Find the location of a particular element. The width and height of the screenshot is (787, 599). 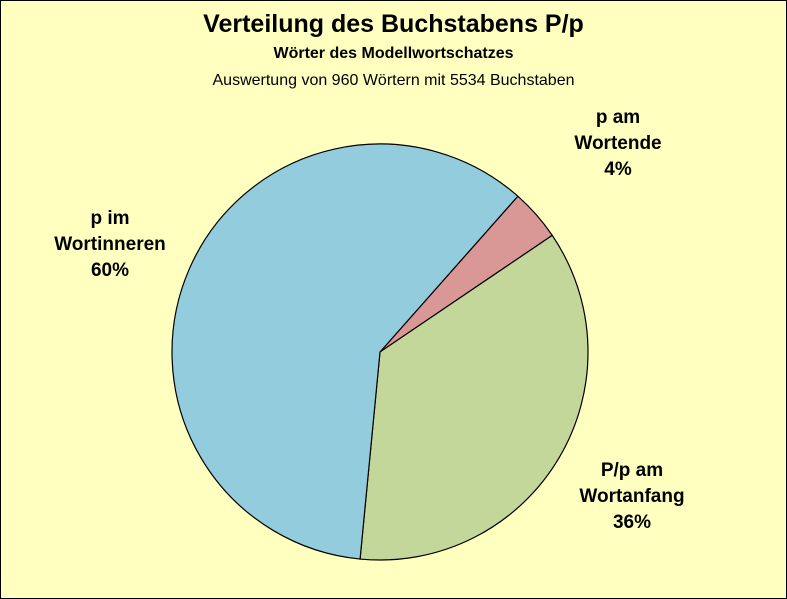

slice-label-0-line-1: Wortende is located at coordinates (617, 143).